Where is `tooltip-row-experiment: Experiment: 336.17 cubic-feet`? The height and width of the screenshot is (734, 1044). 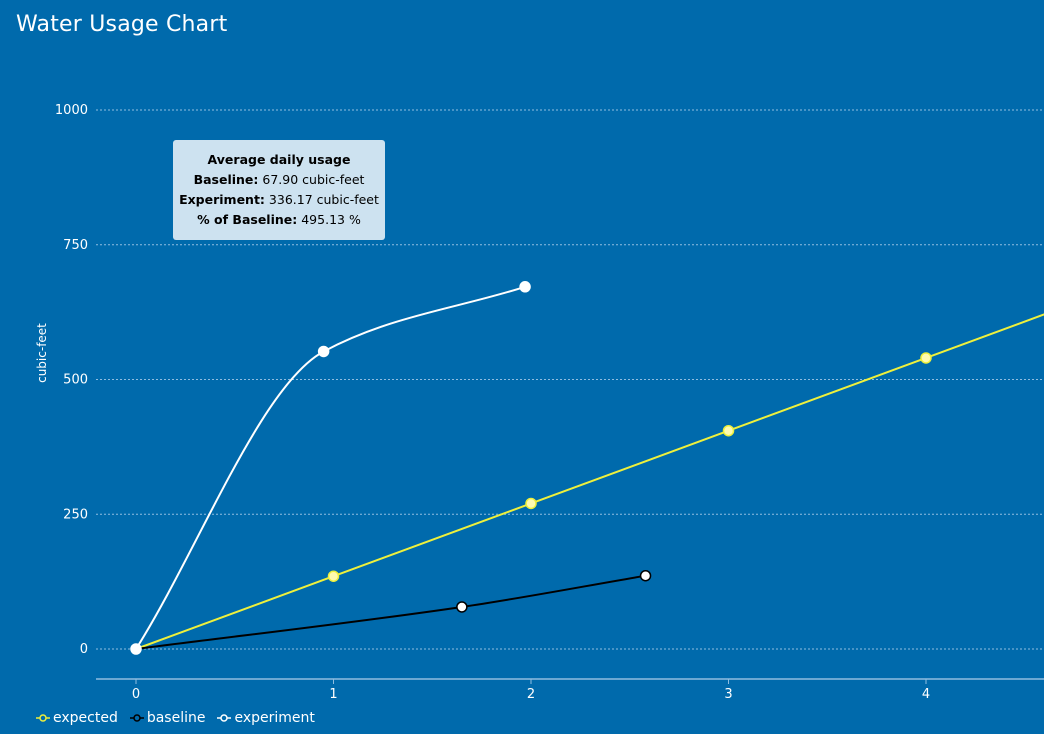 tooltip-row-experiment: Experiment: 336.17 cubic-feet is located at coordinates (279, 199).